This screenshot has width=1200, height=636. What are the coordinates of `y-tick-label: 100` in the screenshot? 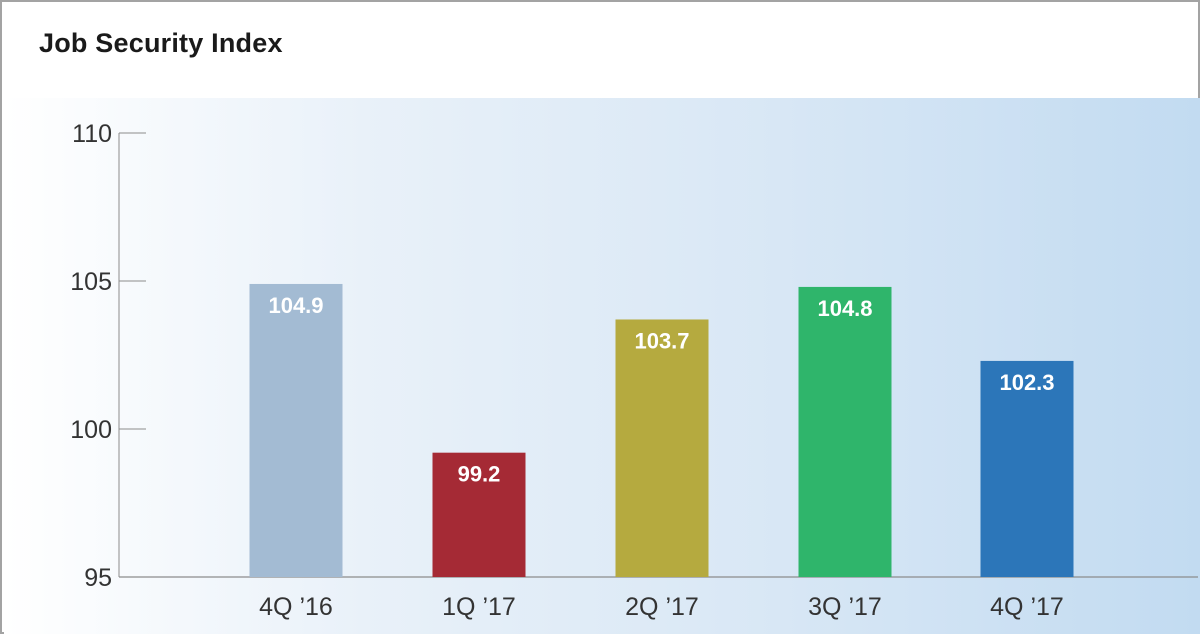 It's located at (91, 430).